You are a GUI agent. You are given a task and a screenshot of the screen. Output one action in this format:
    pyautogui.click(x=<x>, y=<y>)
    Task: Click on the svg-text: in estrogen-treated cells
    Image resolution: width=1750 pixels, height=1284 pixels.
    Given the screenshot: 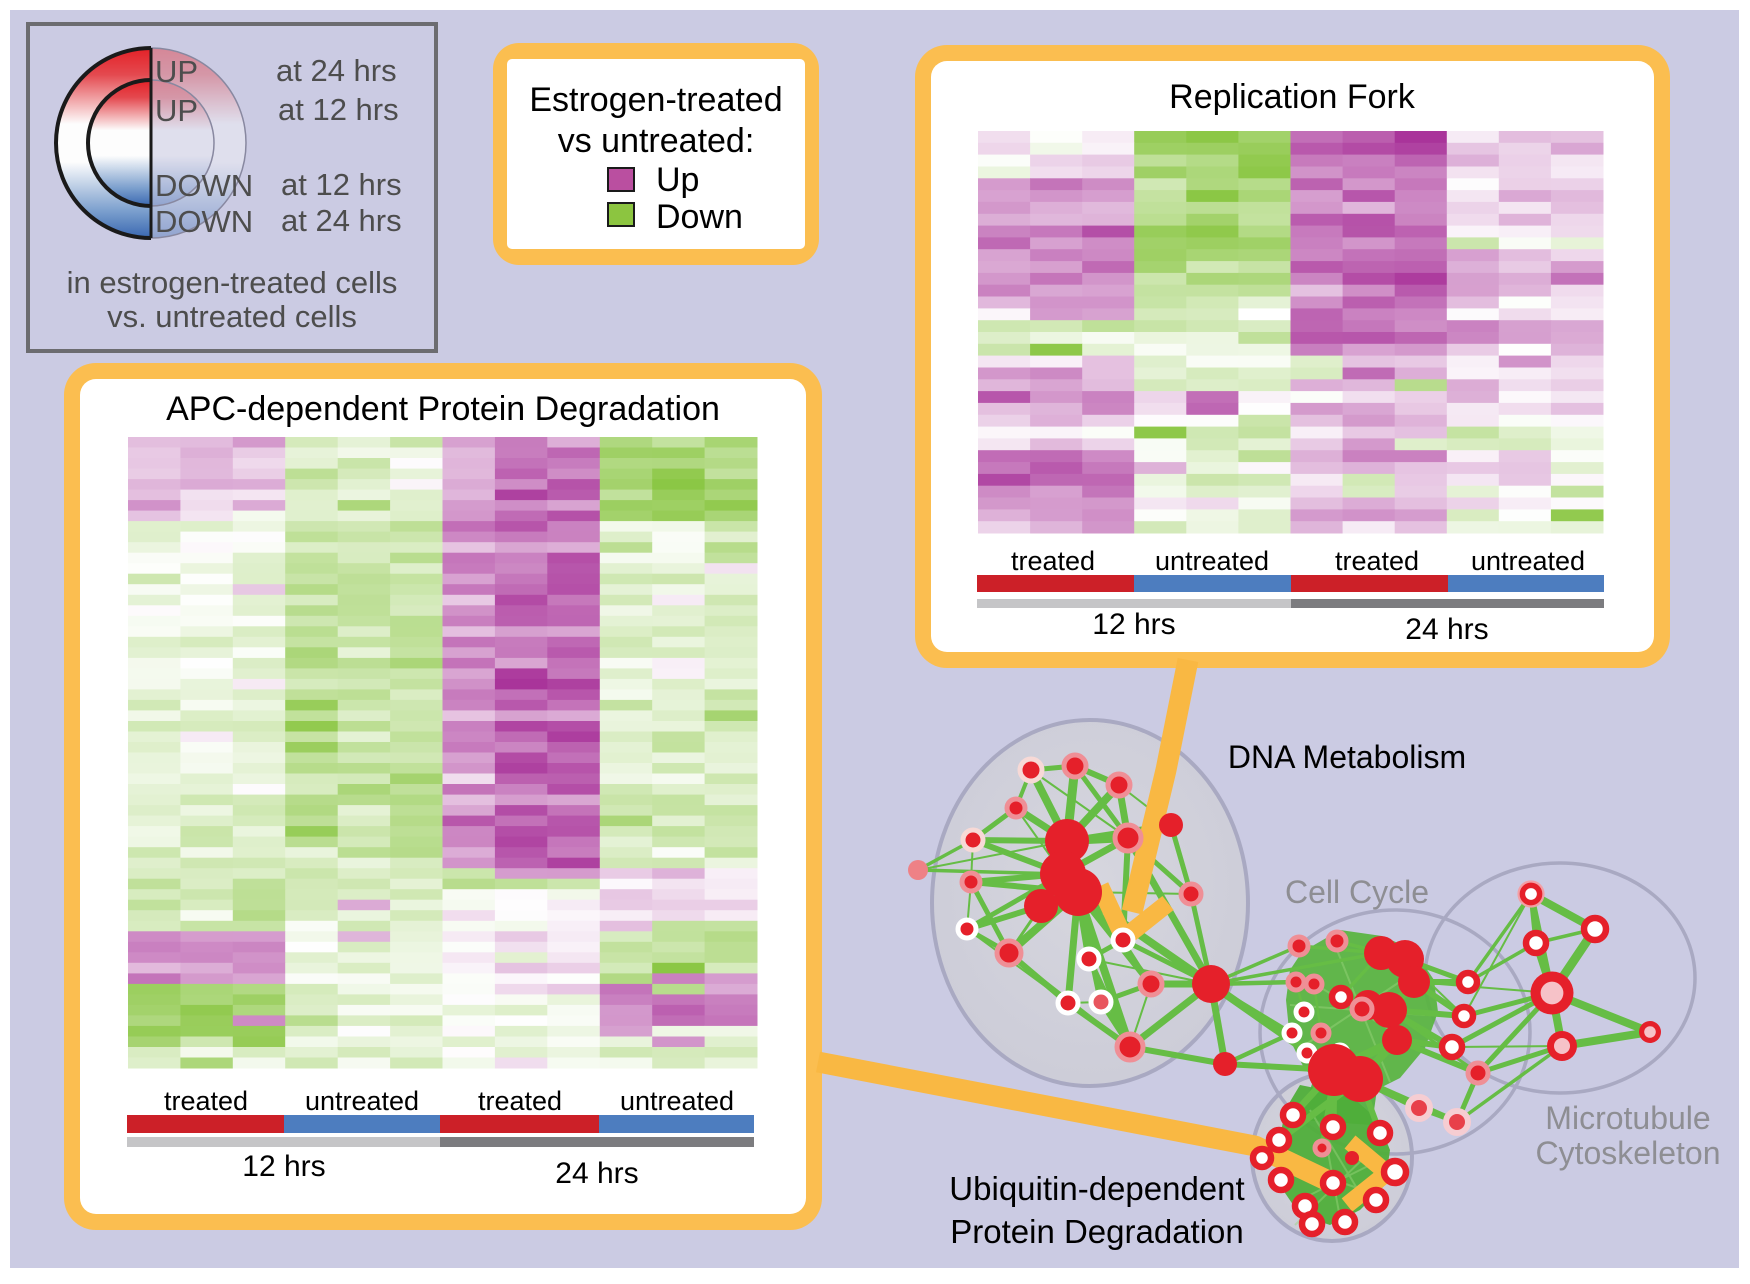 What is the action you would take?
    pyautogui.click(x=232, y=282)
    